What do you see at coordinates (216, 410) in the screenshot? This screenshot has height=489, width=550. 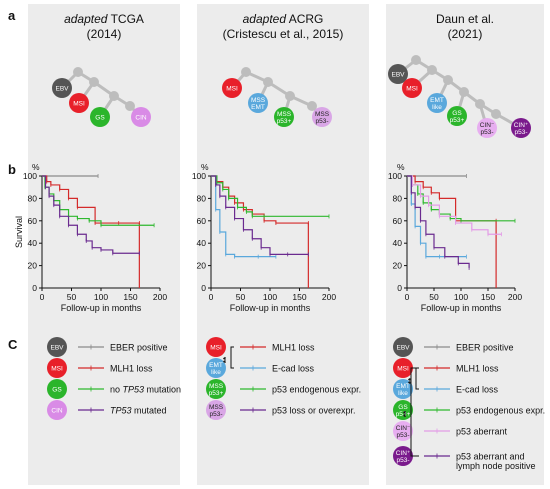 I see `legend2-item-4-node` at bounding box center [216, 410].